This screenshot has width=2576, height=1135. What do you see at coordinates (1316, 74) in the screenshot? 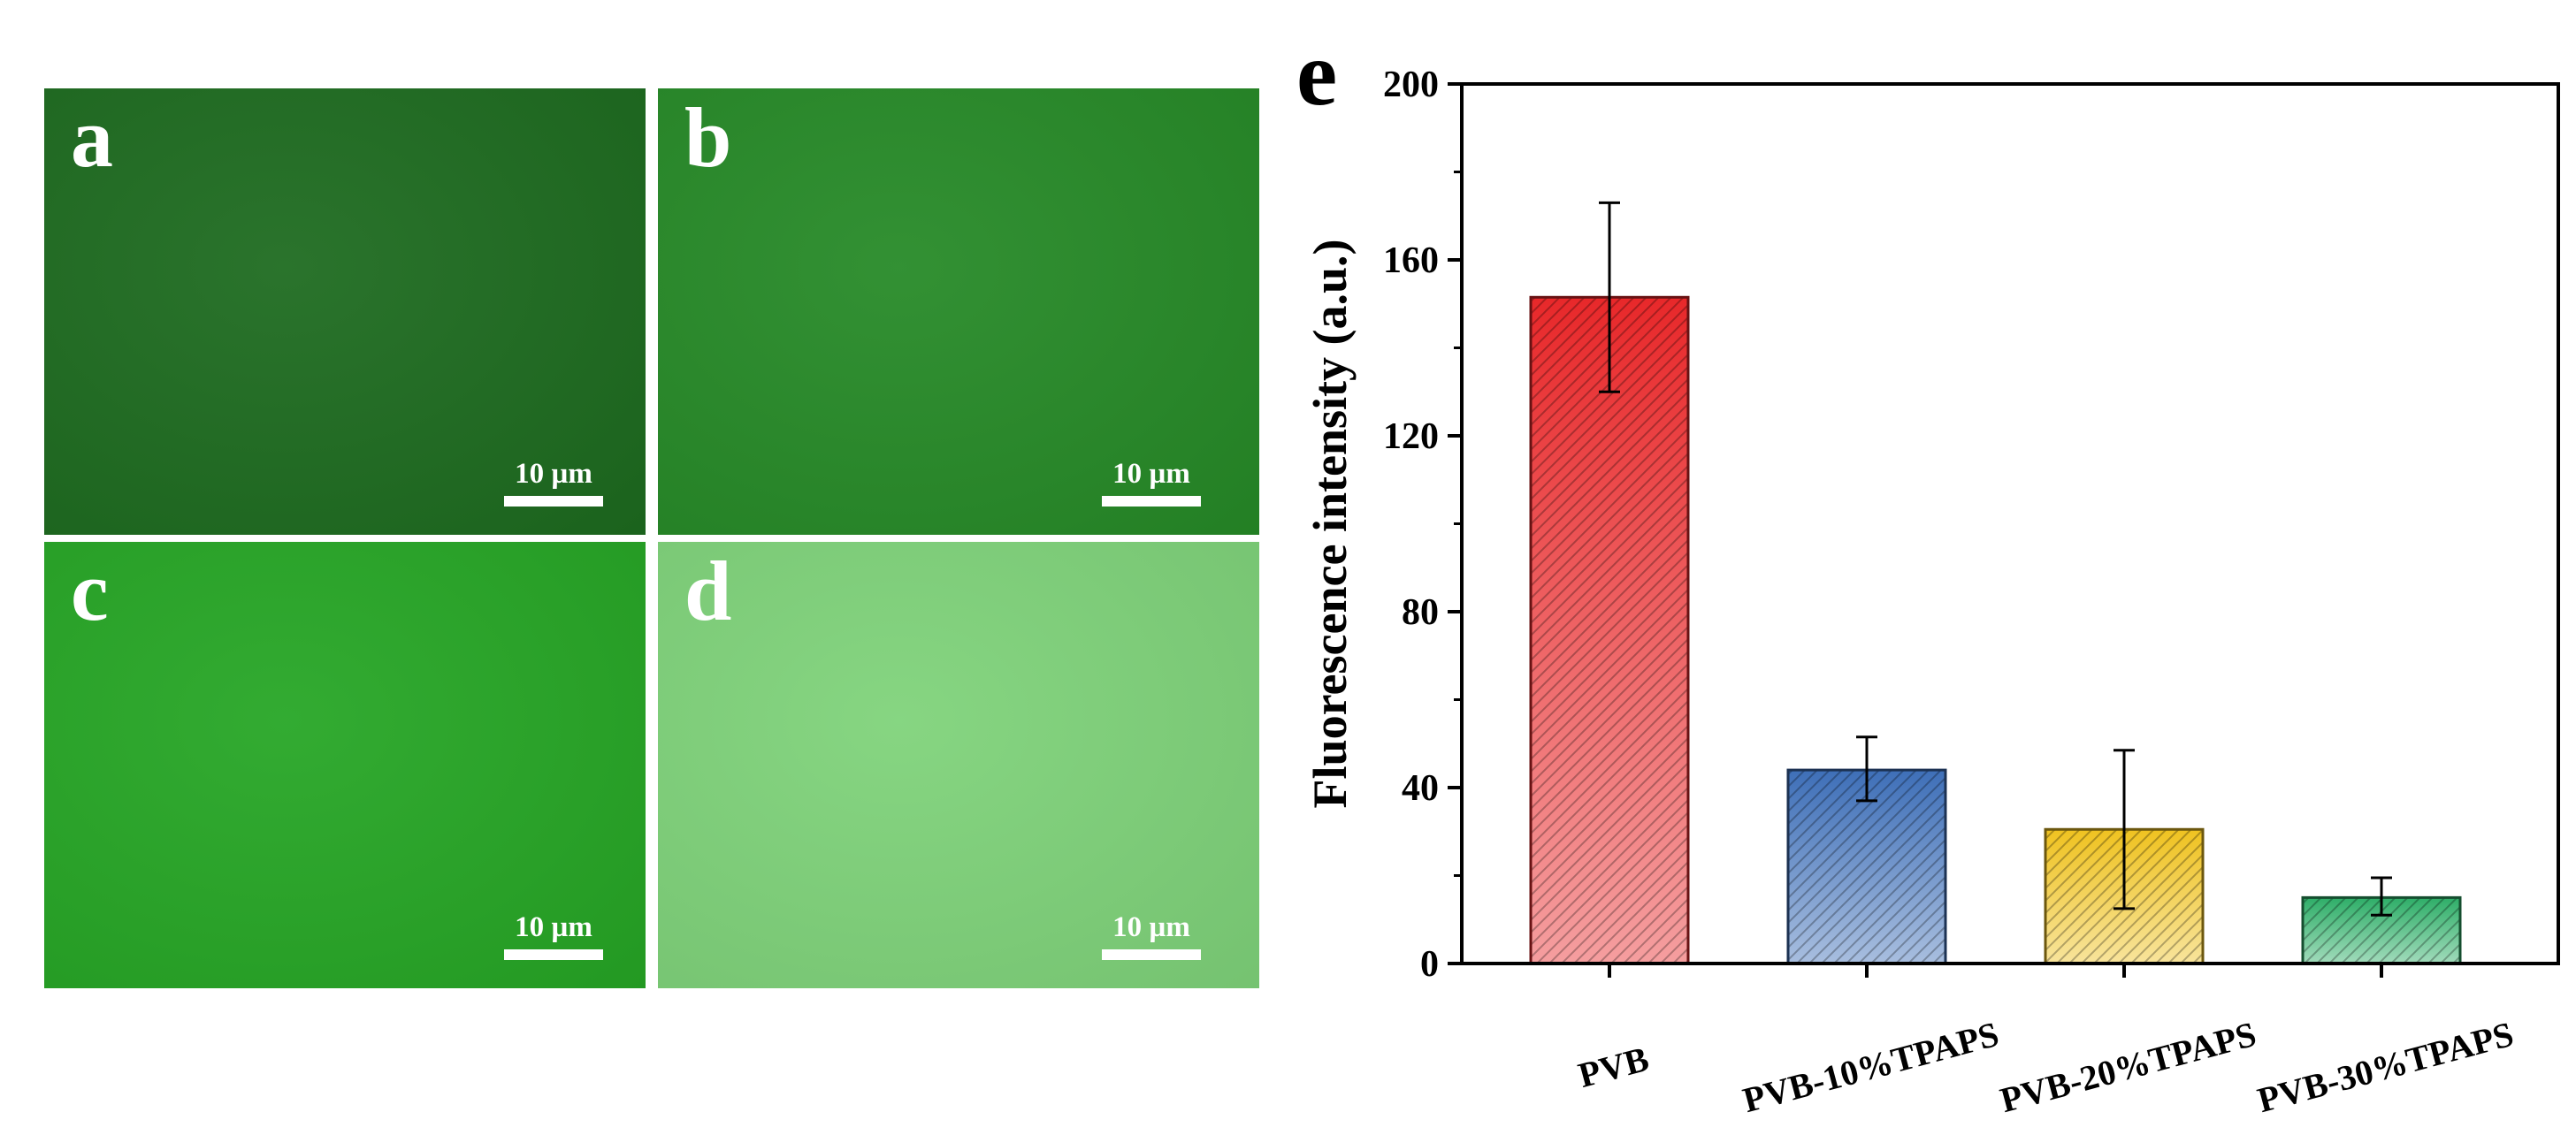
I see `panel-letter-e: e` at bounding box center [1316, 74].